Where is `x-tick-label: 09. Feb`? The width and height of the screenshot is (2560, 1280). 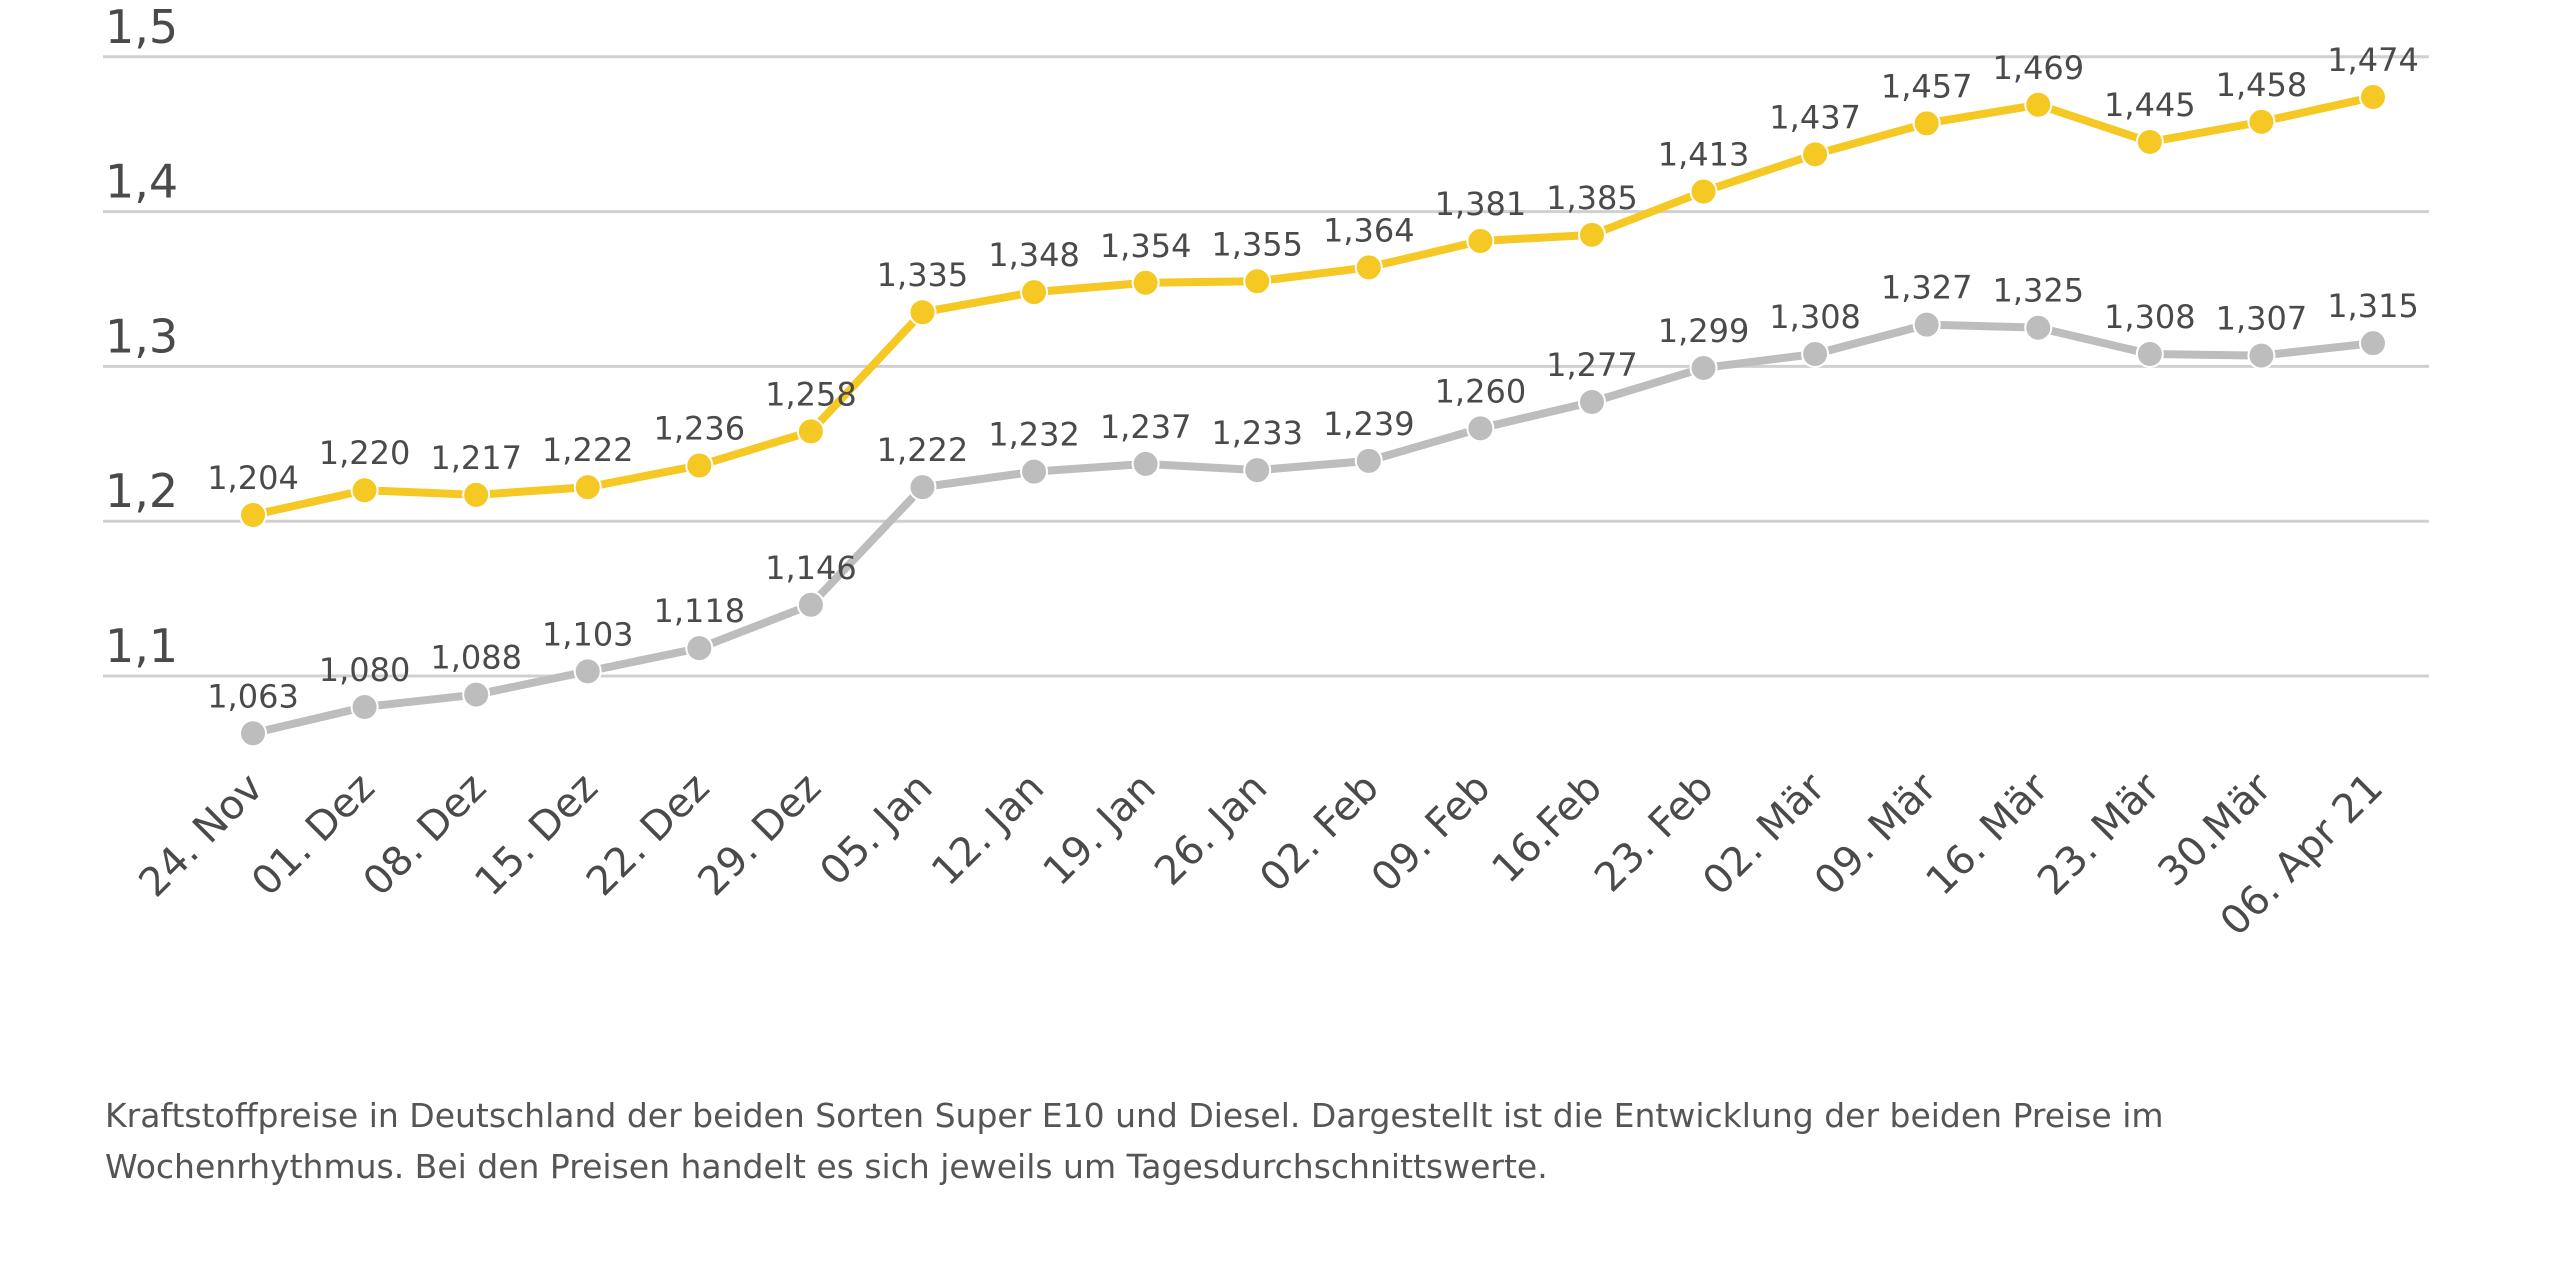
x-tick-label: 09. Feb is located at coordinates (1431, 833).